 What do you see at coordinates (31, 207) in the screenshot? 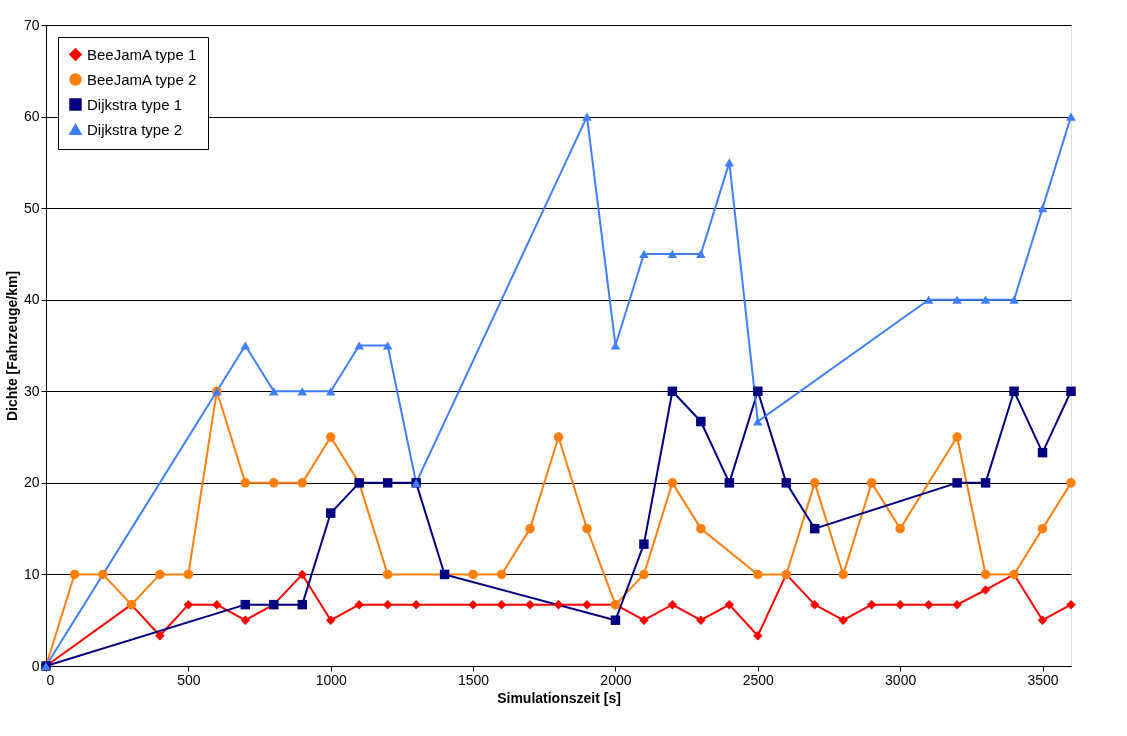
I see `y-tick-label: 50` at bounding box center [31, 207].